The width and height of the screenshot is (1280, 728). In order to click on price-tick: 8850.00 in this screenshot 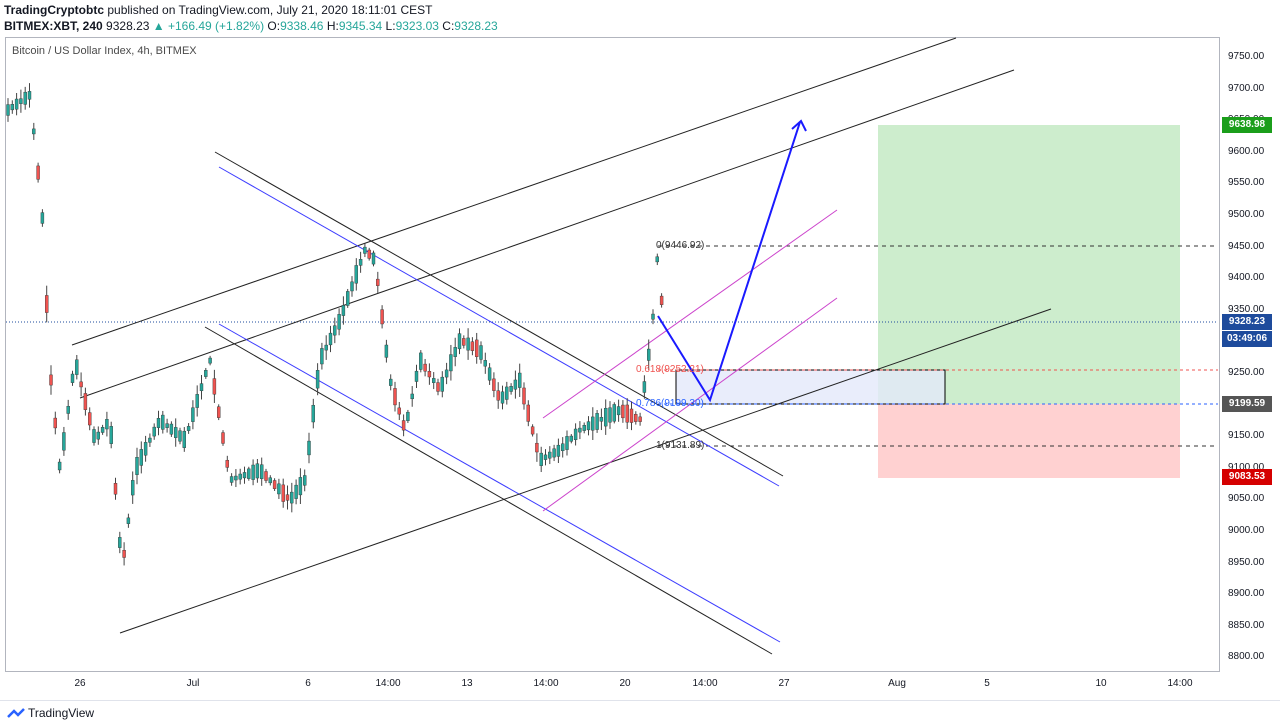, I will do `click(1246, 625)`.